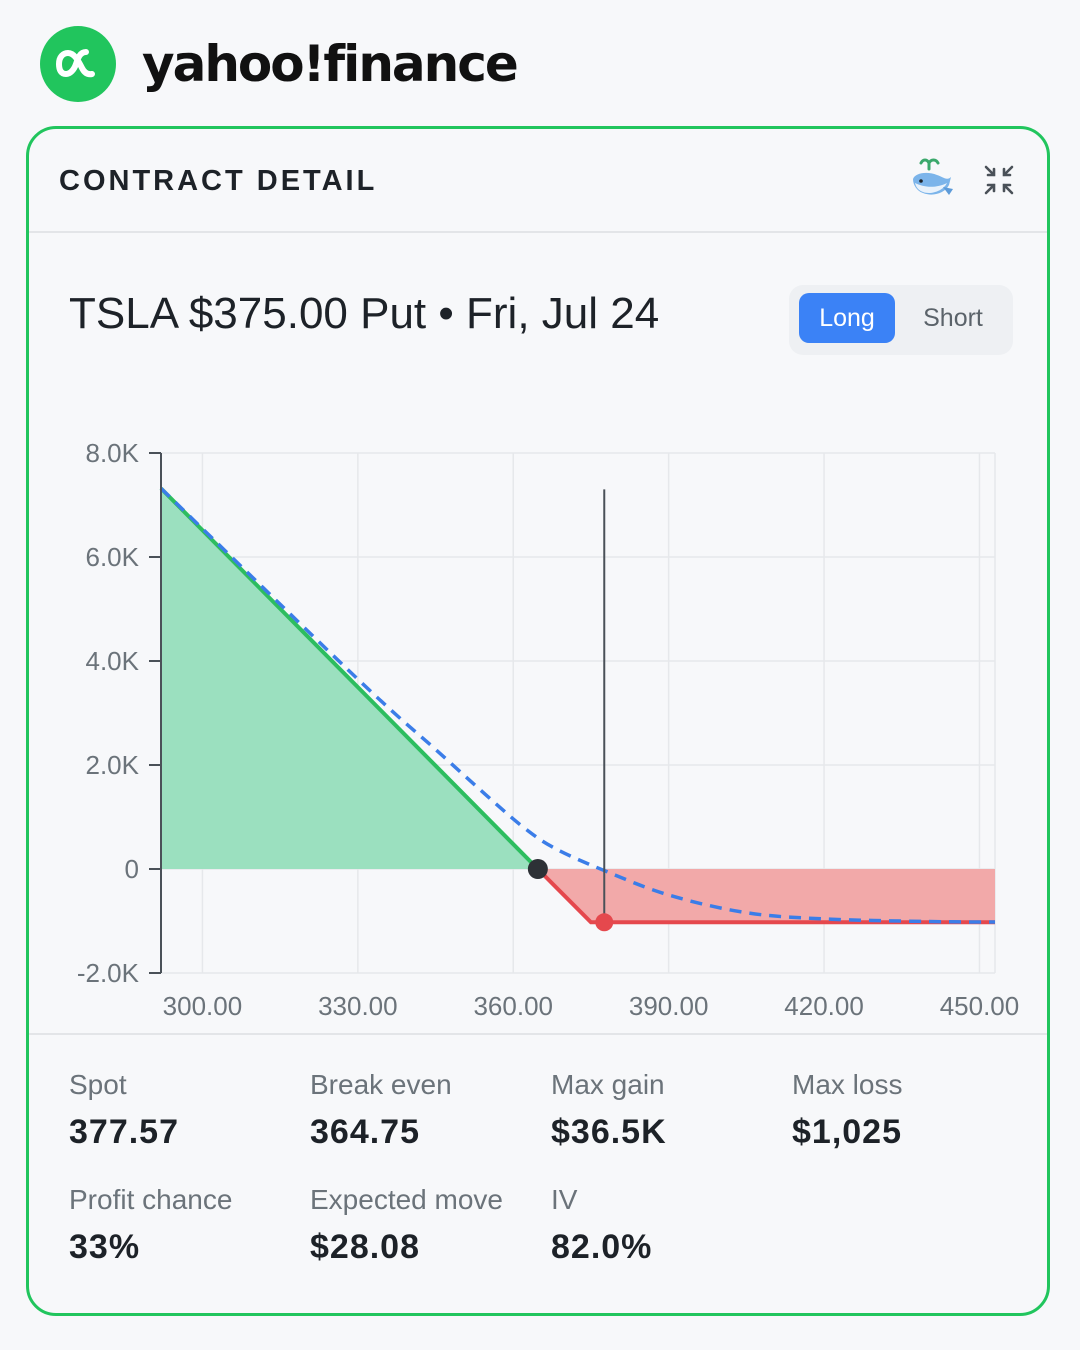 This screenshot has width=1080, height=1350. Describe the element at coordinates (570, 710) in the screenshot. I see `chart-markers` at that location.